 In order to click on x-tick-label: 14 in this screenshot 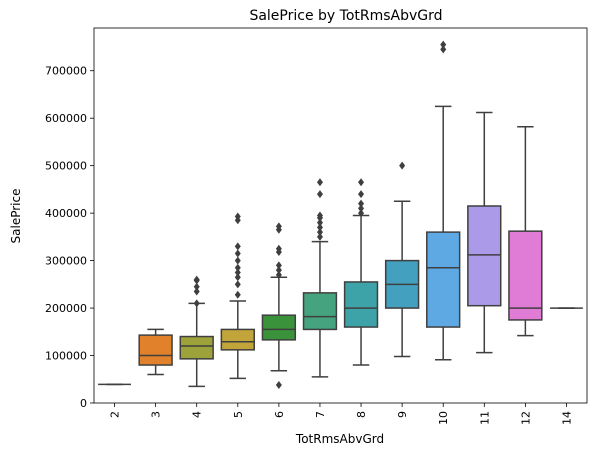, I will do `click(566, 418)`.